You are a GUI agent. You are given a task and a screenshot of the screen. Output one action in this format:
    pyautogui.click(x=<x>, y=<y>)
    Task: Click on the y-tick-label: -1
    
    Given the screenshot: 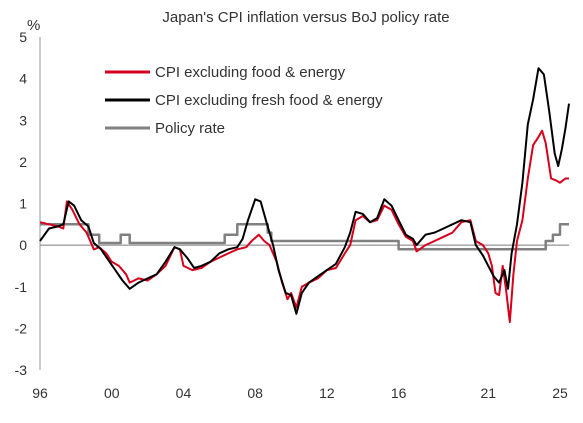 What is the action you would take?
    pyautogui.click(x=21, y=287)
    